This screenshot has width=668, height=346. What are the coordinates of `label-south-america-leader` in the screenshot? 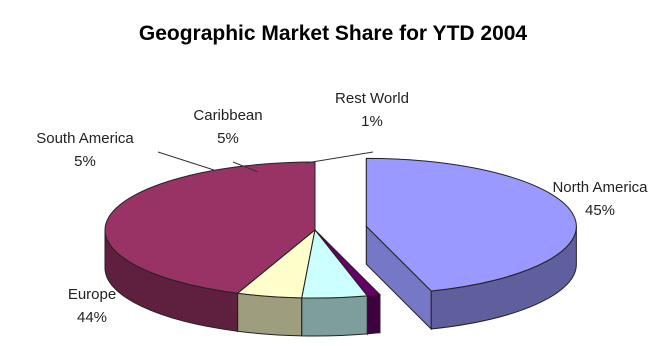 It's located at (186, 161).